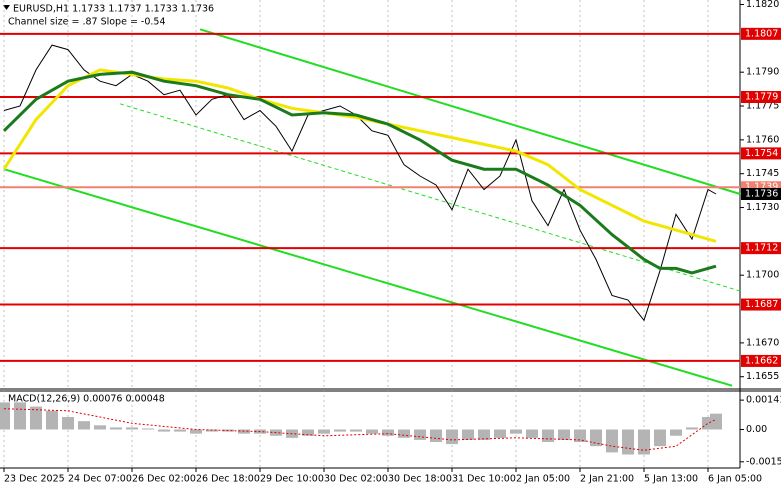  I want to click on level-label: 1.1779, so click(761, 97).